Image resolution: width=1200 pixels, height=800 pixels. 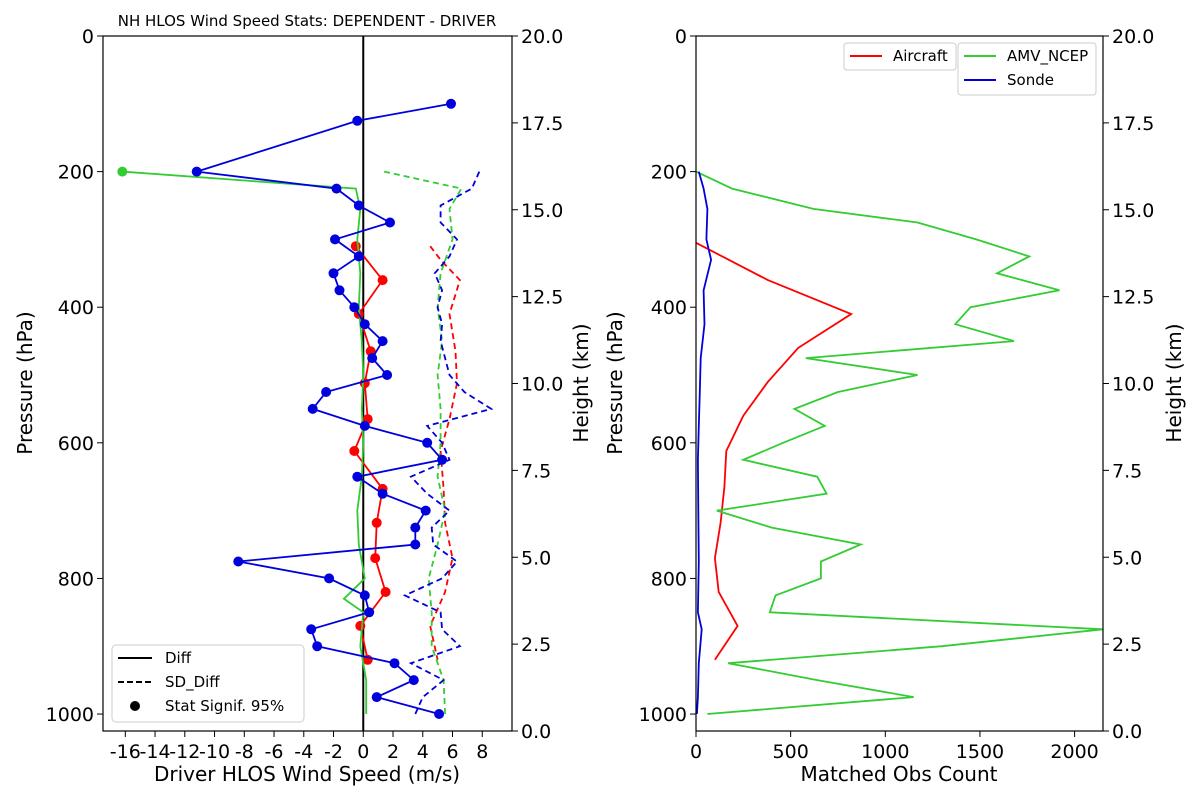 What do you see at coordinates (192, 682) in the screenshot?
I see `legend-sd-diff-label: SD_Diff` at bounding box center [192, 682].